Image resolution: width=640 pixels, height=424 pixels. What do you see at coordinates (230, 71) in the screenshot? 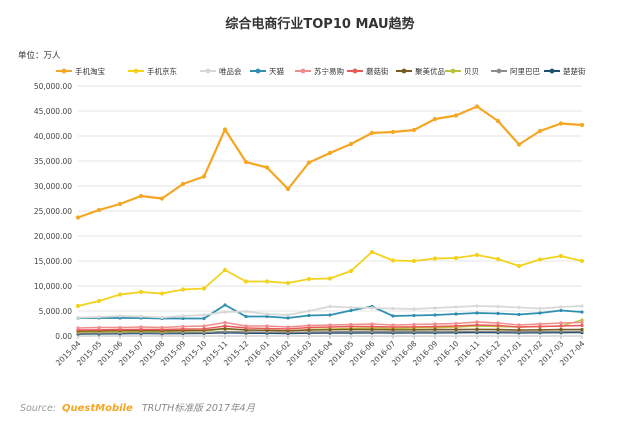
I see `legend-label: 唯品会` at bounding box center [230, 71].